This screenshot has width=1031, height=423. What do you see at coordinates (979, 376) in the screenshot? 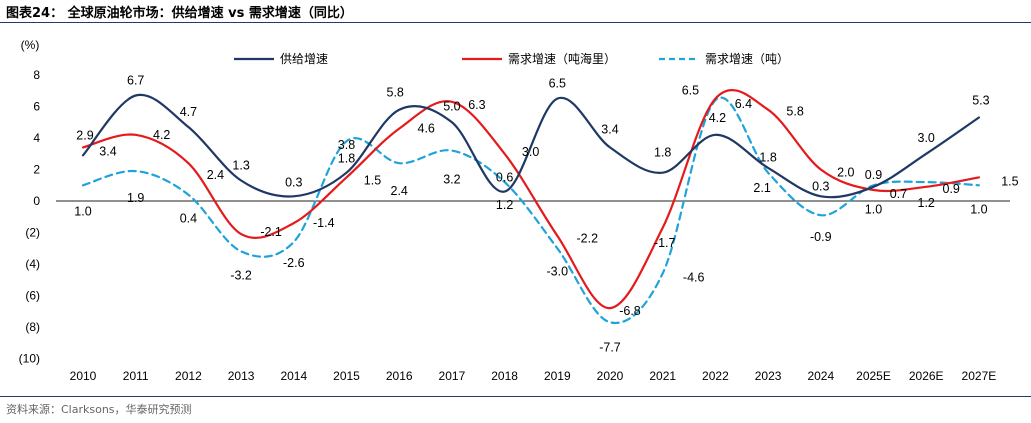
I see `x-tick-label: 2027E` at bounding box center [979, 376].